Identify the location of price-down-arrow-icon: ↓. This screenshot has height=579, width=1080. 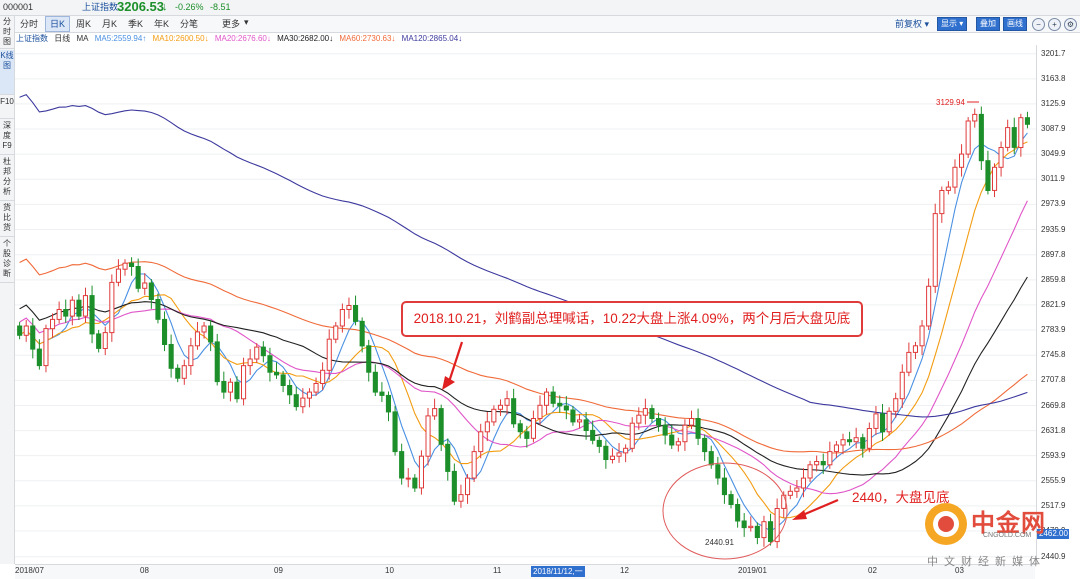
(165, 7).